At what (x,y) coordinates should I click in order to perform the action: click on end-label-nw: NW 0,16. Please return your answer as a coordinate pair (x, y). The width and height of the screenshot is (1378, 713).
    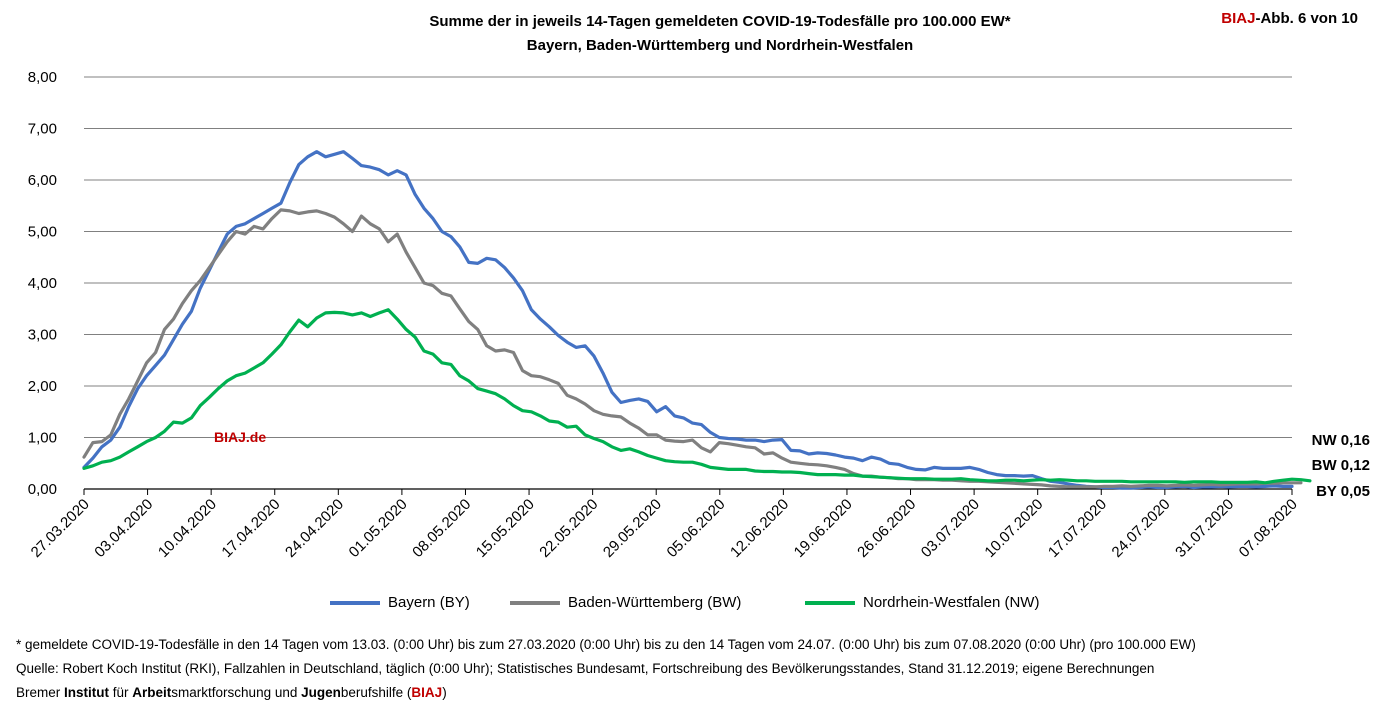
    Looking at the image, I should click on (1341, 440).